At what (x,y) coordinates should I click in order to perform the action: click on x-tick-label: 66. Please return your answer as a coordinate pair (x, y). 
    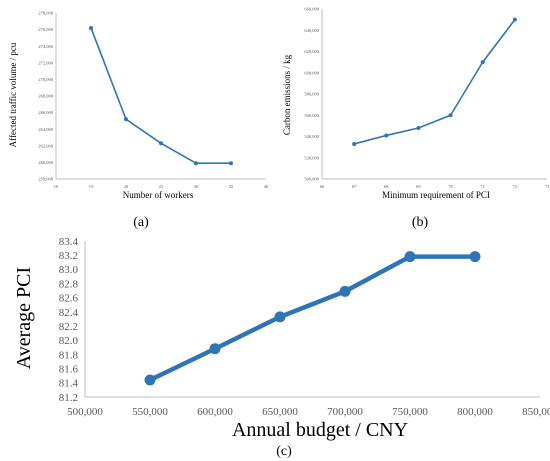
    Looking at the image, I should click on (322, 186).